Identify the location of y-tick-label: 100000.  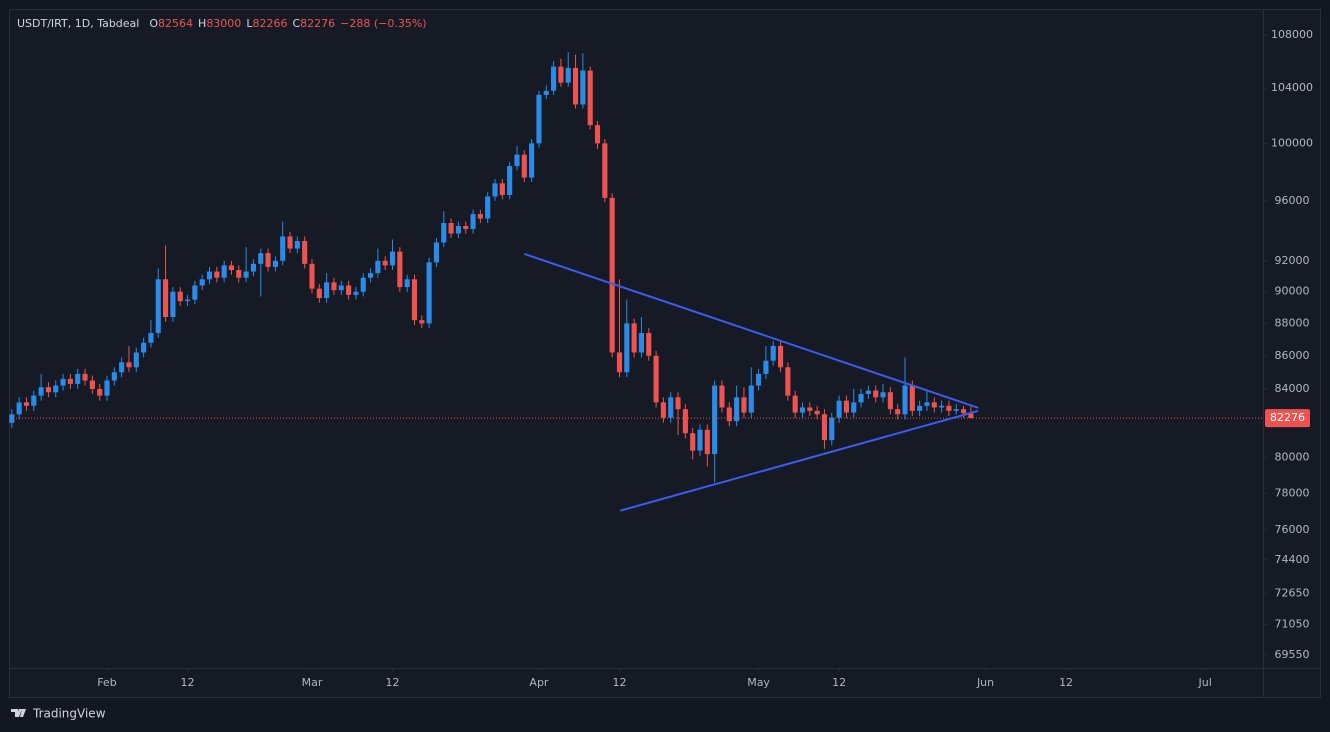
(1292, 142).